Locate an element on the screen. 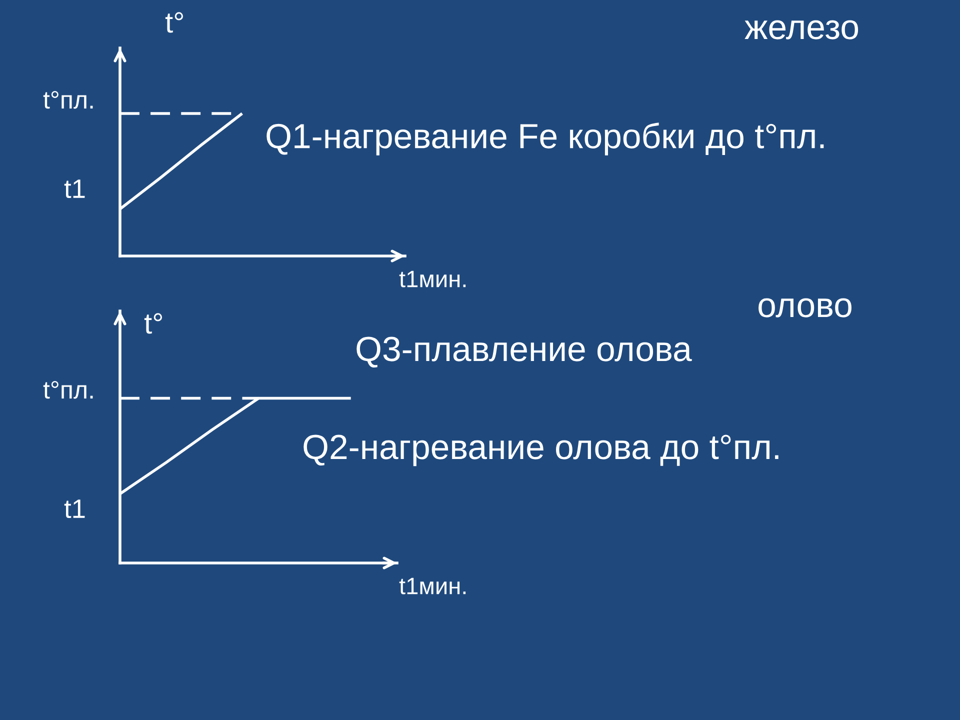 Image resolution: width=960 pixels, height=720 pixels. annotation: Q2-нагревание олова до t°пл. is located at coordinates (541, 450).